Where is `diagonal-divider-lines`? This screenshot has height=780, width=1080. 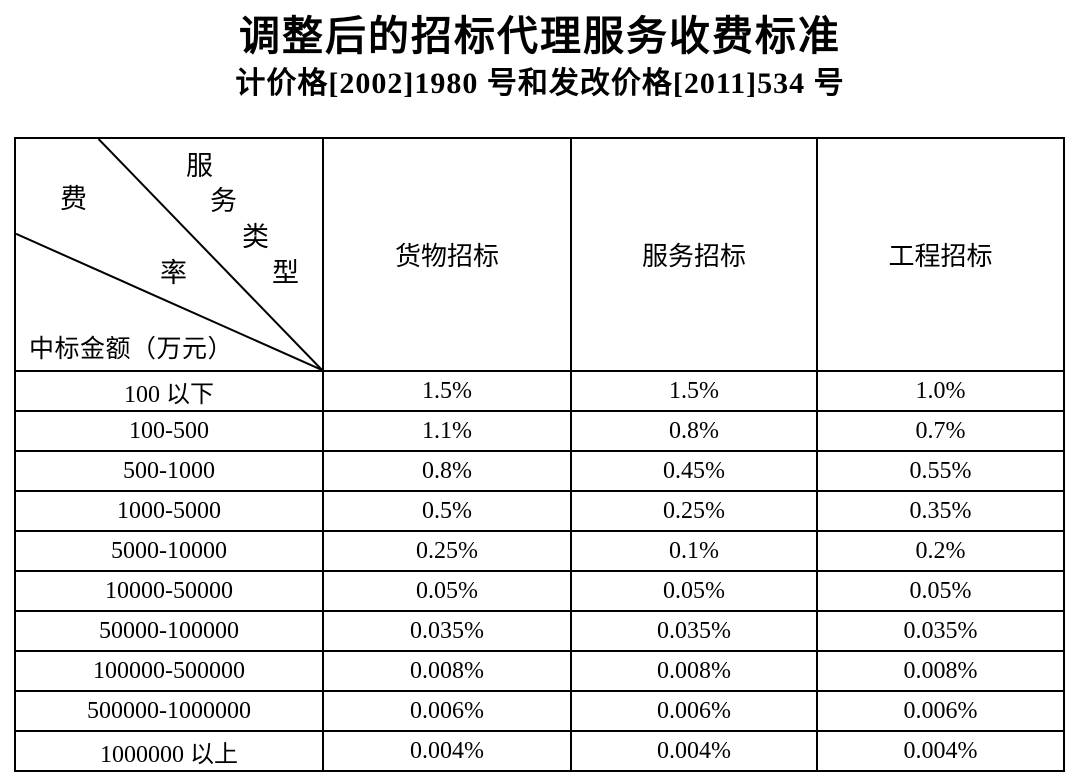
diagonal-divider-lines is located at coordinates (169, 254).